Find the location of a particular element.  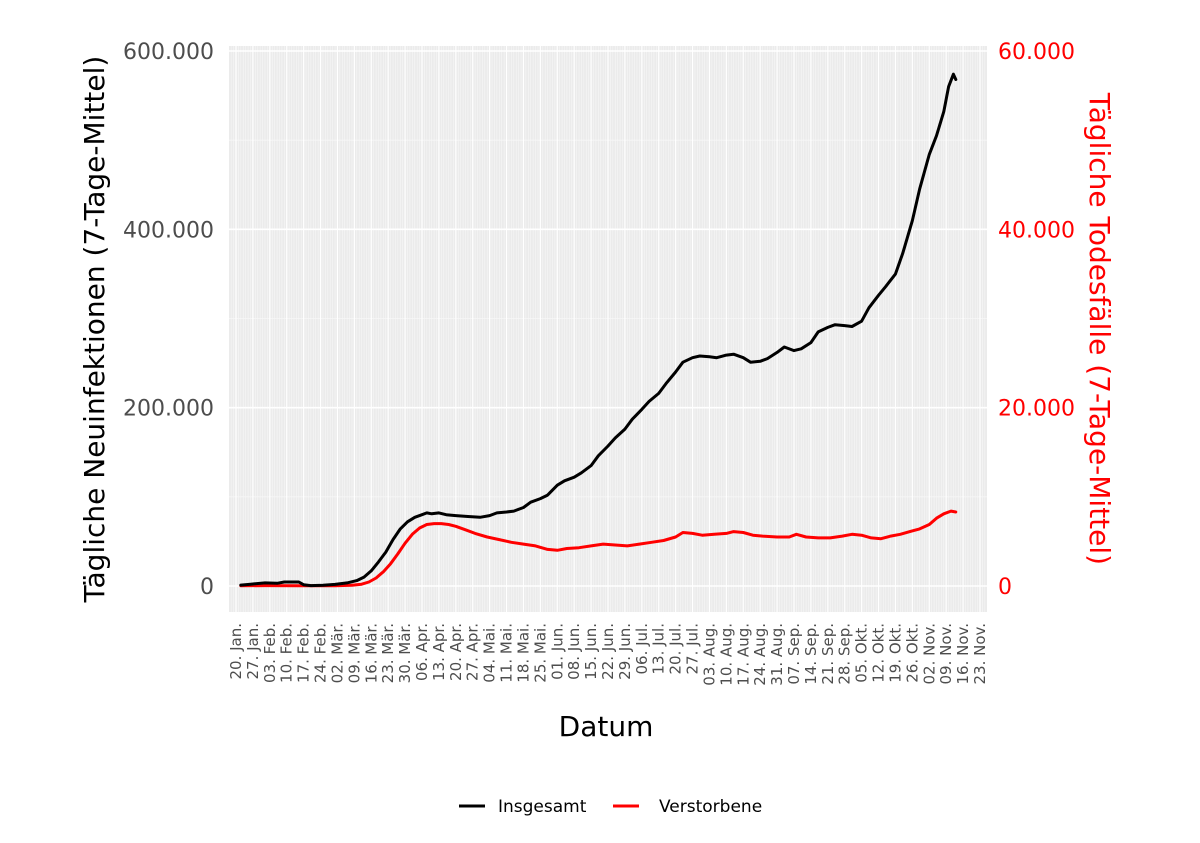

x-tick-label: 20. Jan. is located at coordinates (236, 651).